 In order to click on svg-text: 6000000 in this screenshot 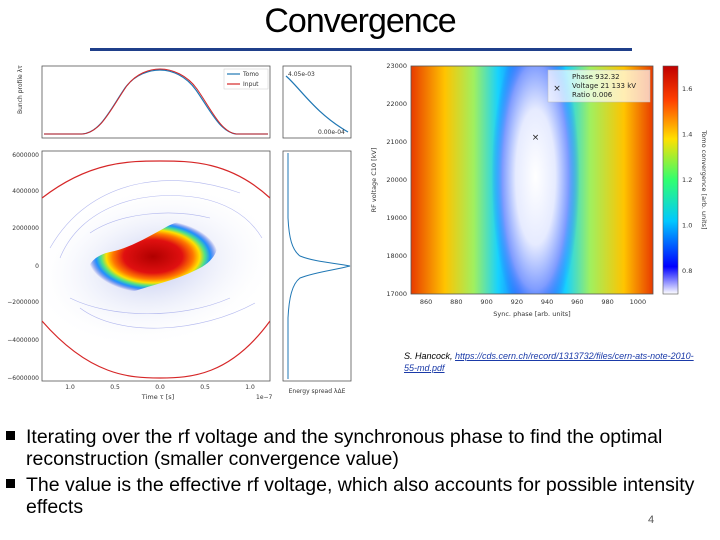, I will do `click(25, 155)`.